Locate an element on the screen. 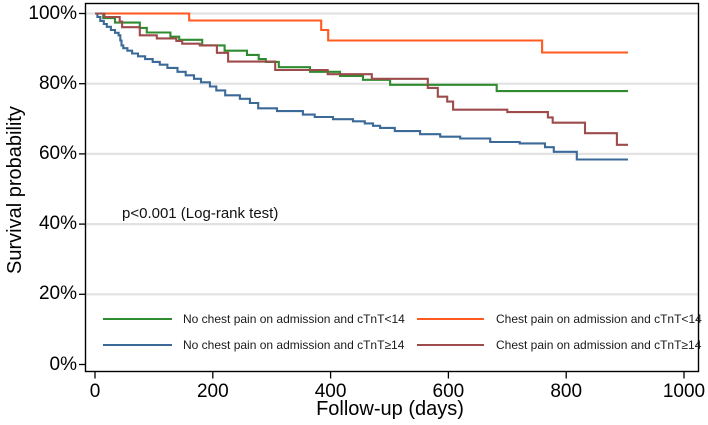 Image resolution: width=708 pixels, height=425 pixels. y-axis-title: Survival probability is located at coordinates (15, 190).